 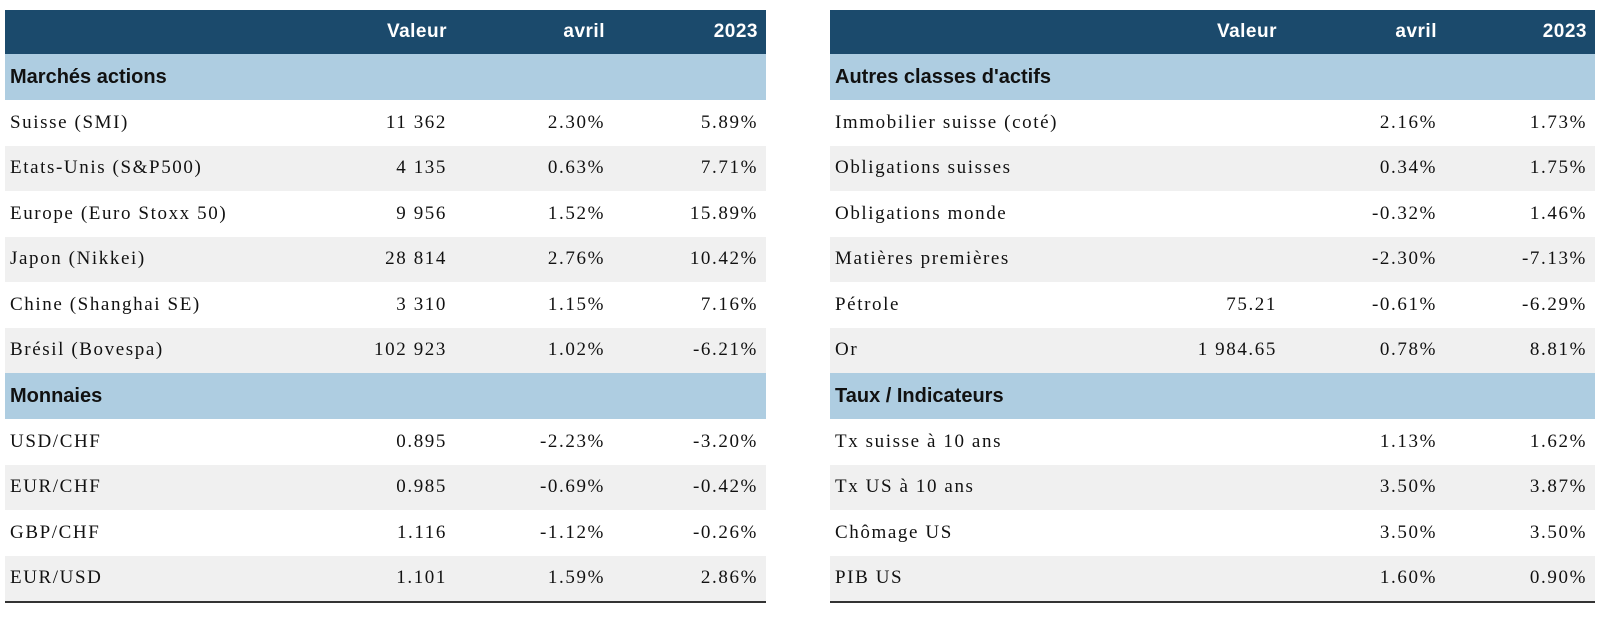 What do you see at coordinates (1520, 350) in the screenshot?
I see `row-2023: 8.81%` at bounding box center [1520, 350].